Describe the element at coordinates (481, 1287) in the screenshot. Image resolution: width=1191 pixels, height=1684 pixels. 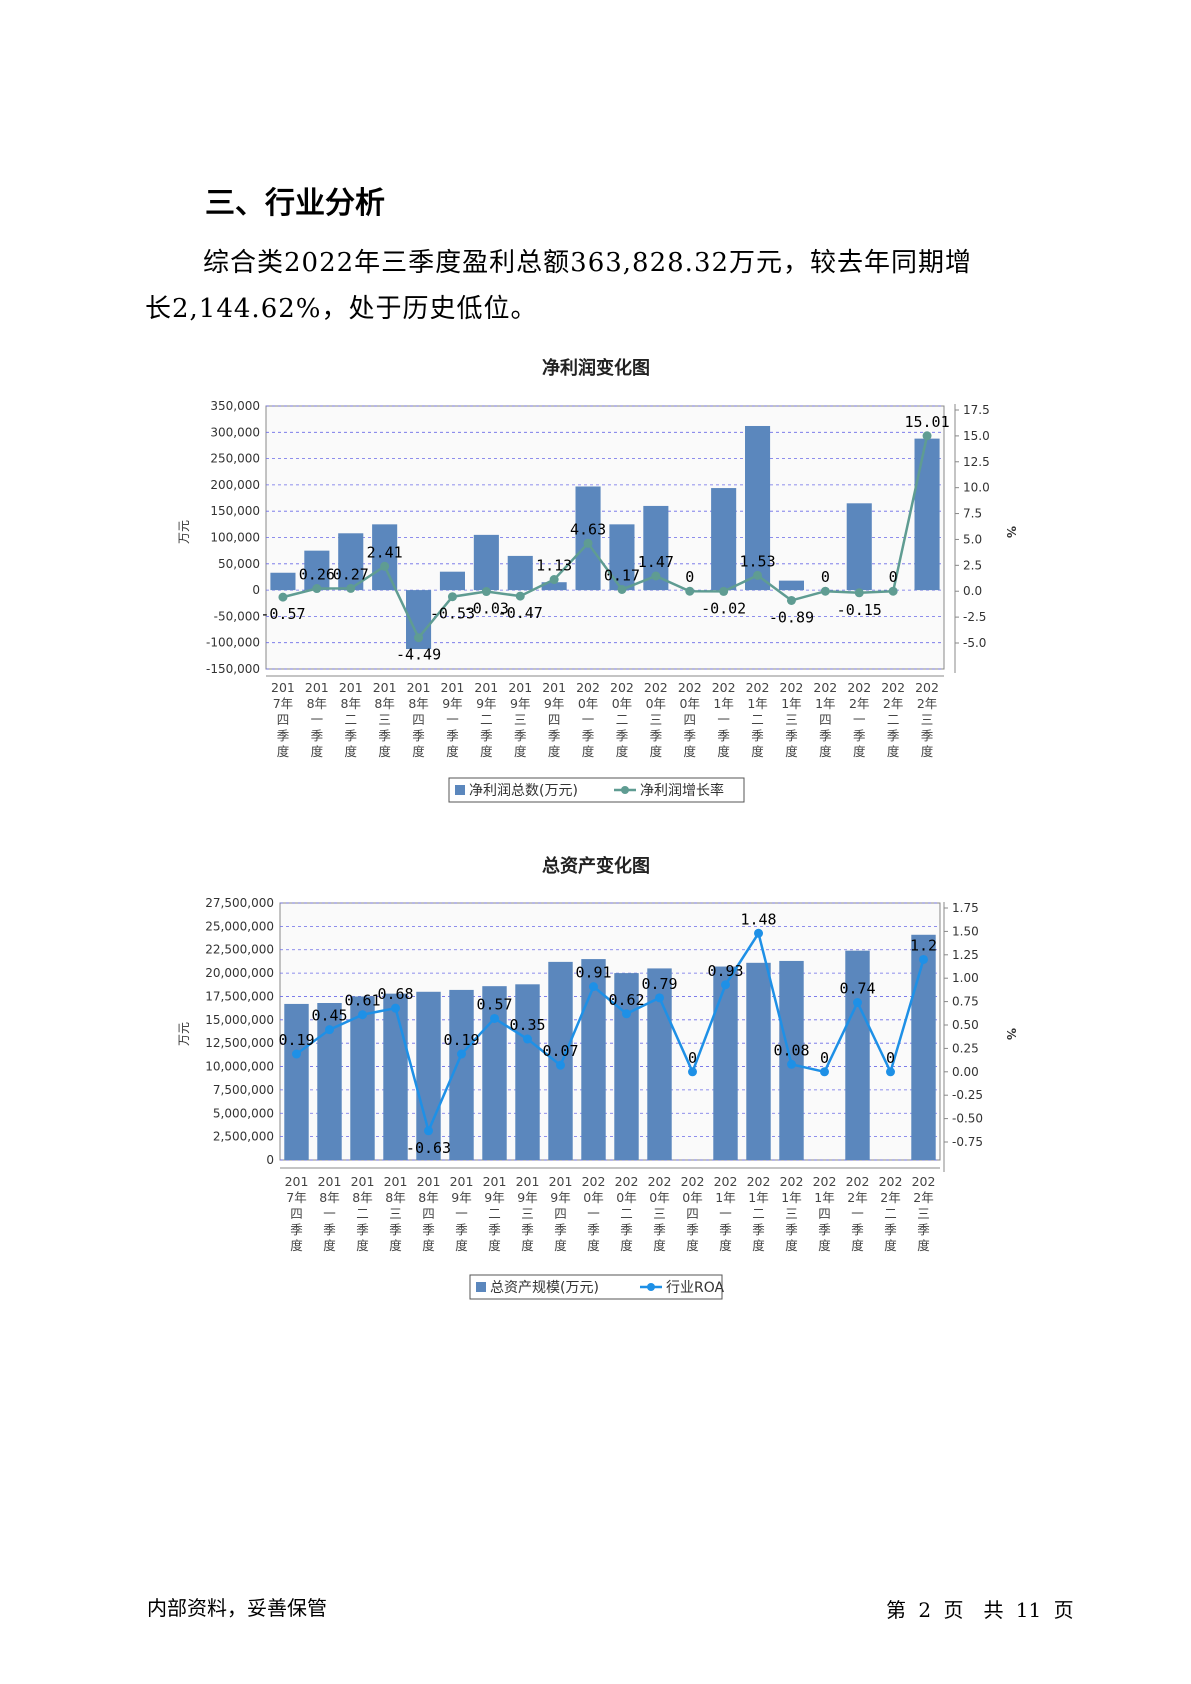
I see `legend-bar-swatch` at that location.